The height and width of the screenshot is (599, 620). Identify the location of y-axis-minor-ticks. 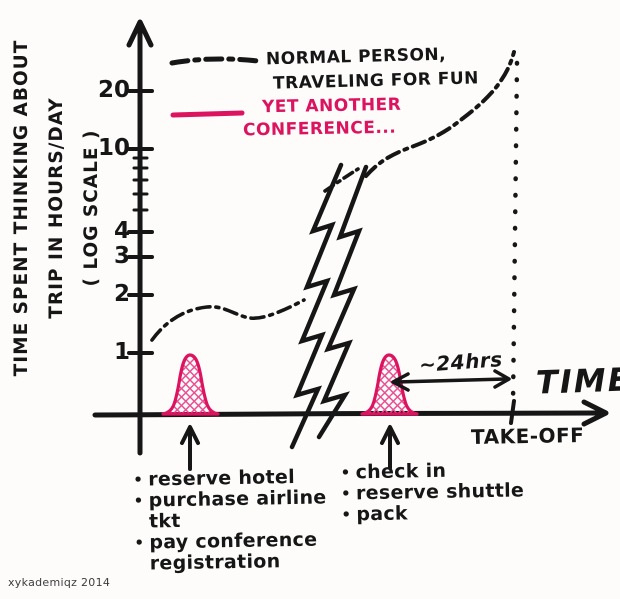
(140, 184).